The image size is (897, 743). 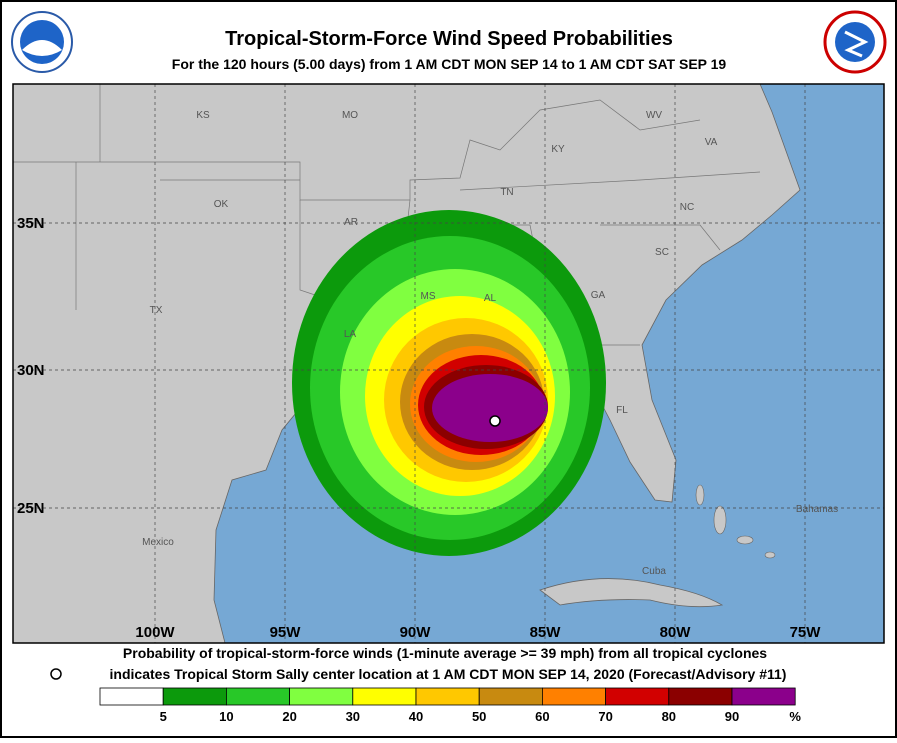 What do you see at coordinates (56, 674) in the screenshot?
I see `storm-symbol` at bounding box center [56, 674].